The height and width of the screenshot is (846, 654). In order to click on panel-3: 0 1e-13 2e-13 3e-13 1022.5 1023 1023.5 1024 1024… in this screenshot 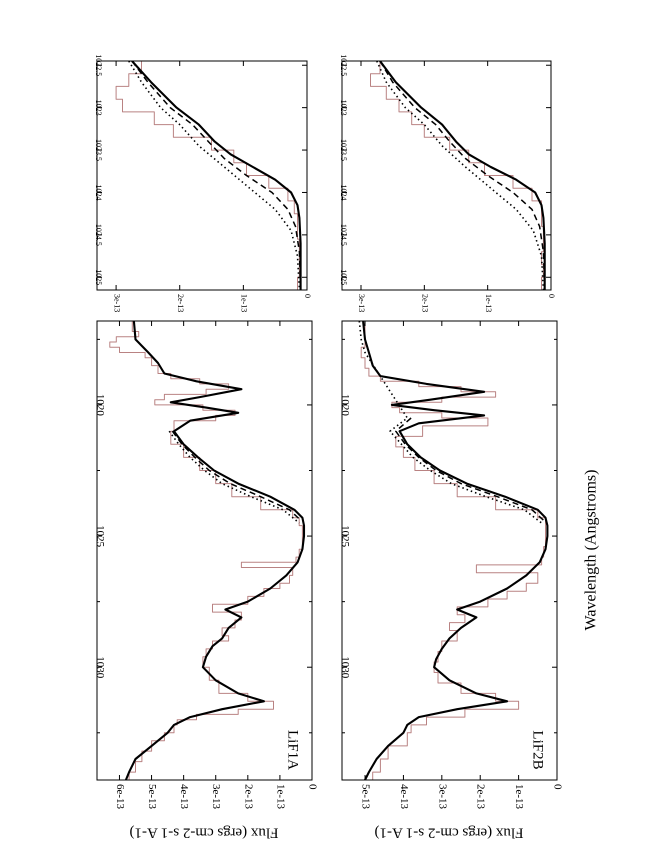, I will do `click(447, 183)`.